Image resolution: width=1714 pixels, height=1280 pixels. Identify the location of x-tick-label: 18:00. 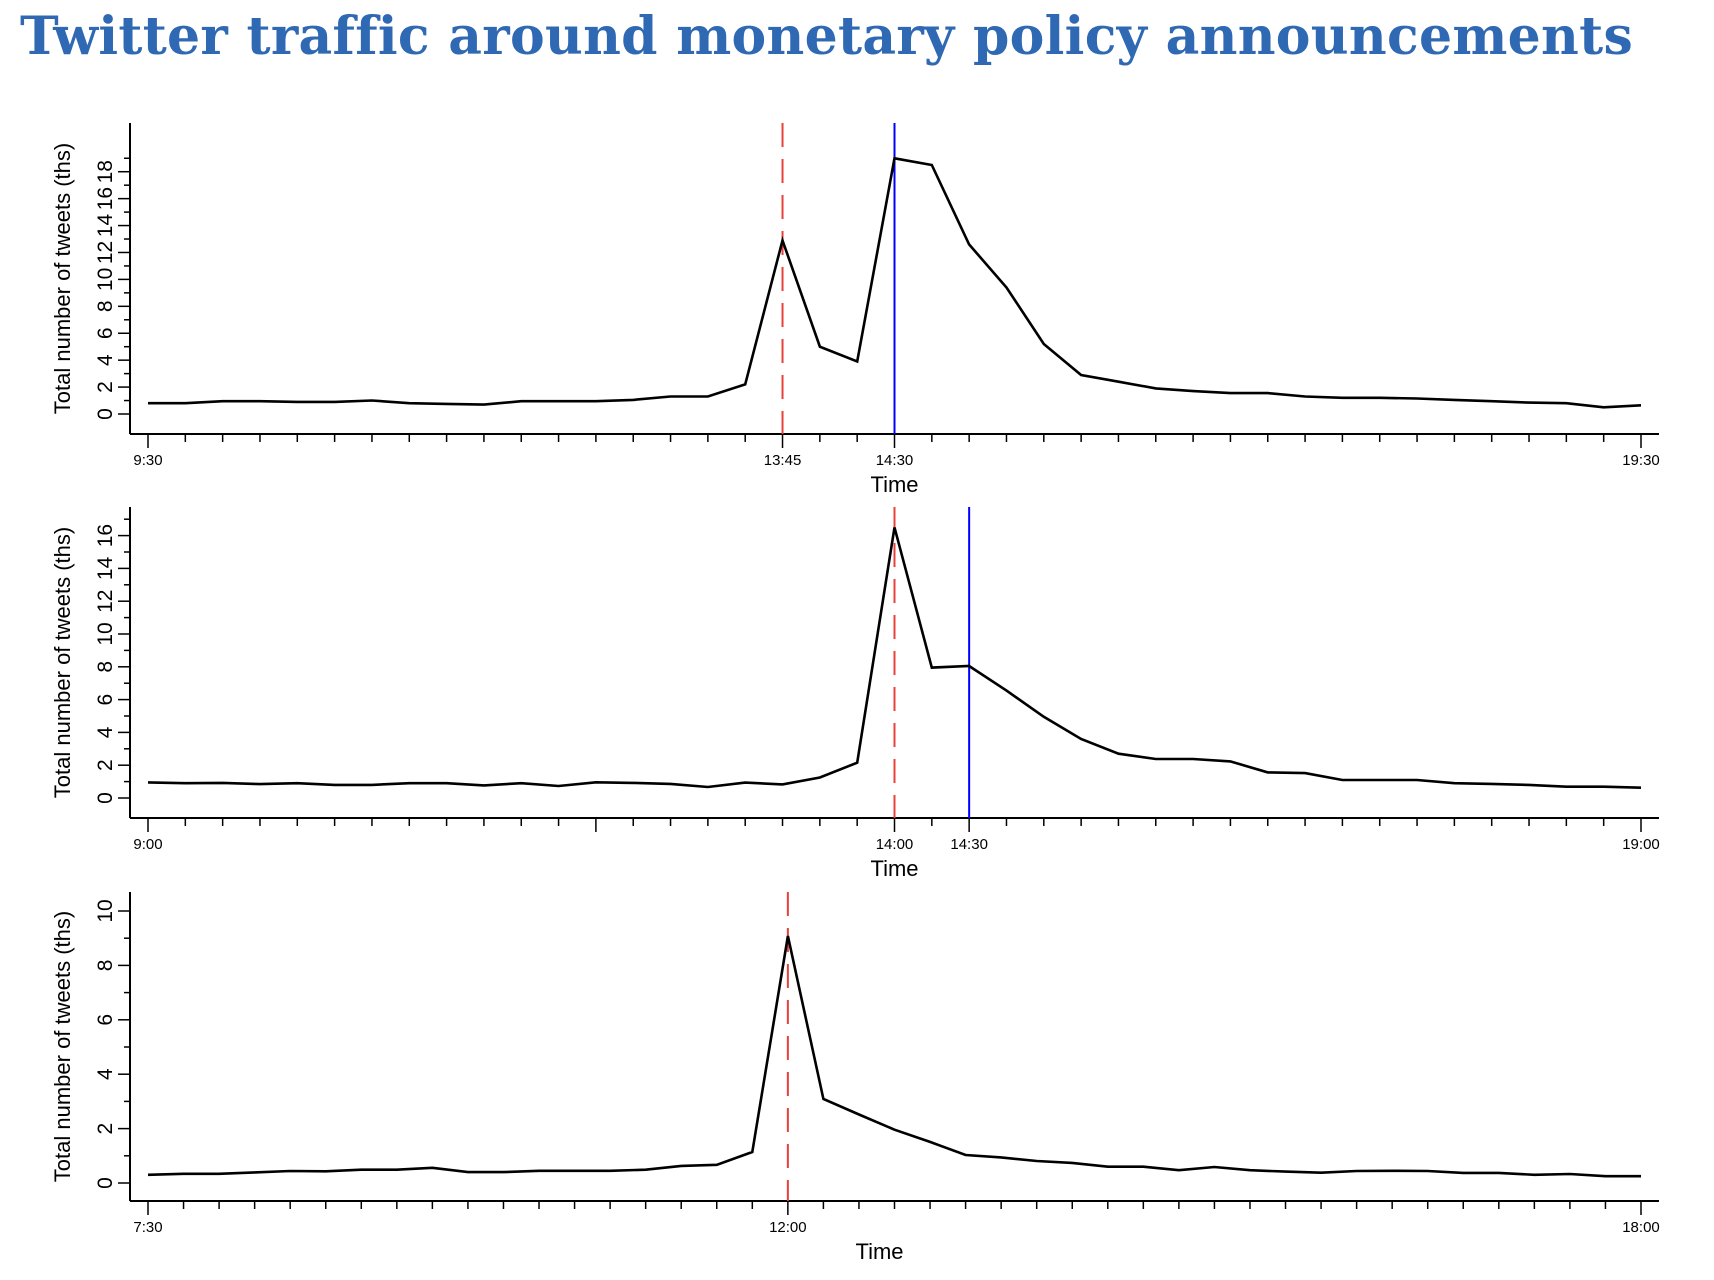
(1641, 1227).